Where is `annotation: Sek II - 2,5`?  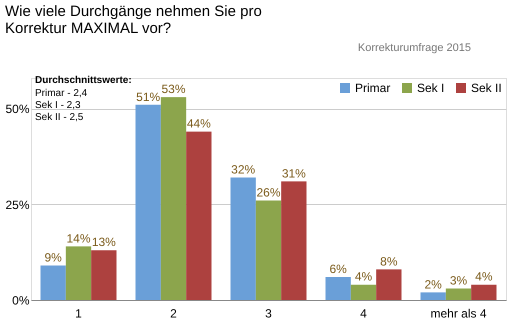
annotation: Sek II - 2,5 is located at coordinates (59, 117).